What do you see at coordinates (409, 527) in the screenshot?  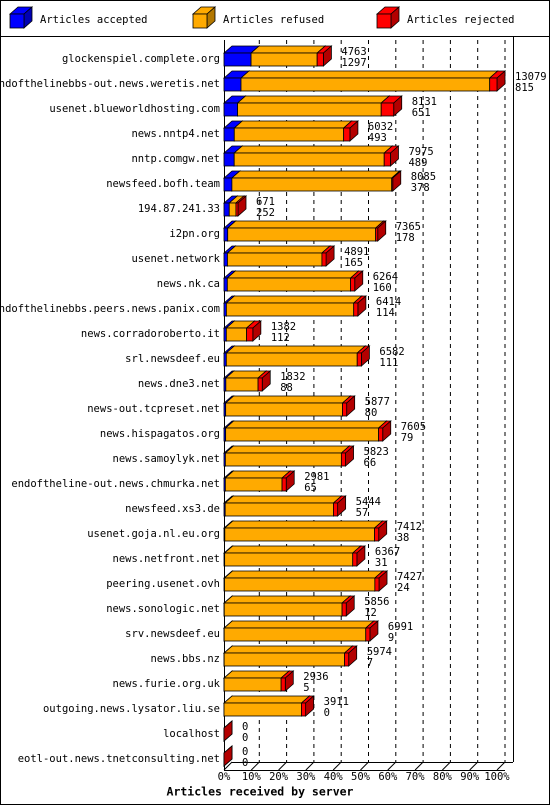 I see `total-label: 7412` at bounding box center [409, 527].